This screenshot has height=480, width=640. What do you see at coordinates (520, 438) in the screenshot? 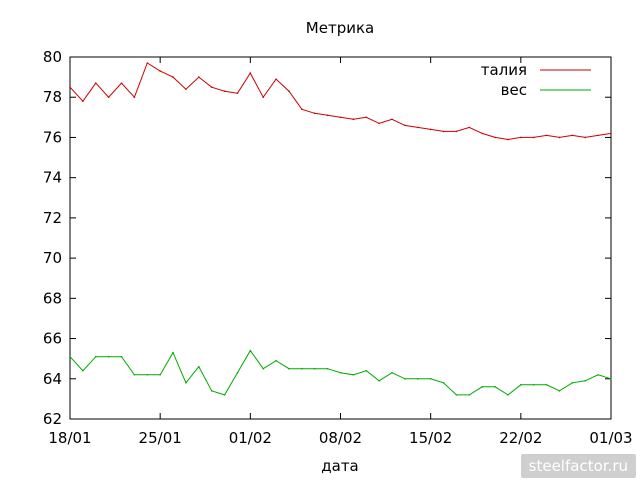
I see `x-tick-label: 22/02` at bounding box center [520, 438].